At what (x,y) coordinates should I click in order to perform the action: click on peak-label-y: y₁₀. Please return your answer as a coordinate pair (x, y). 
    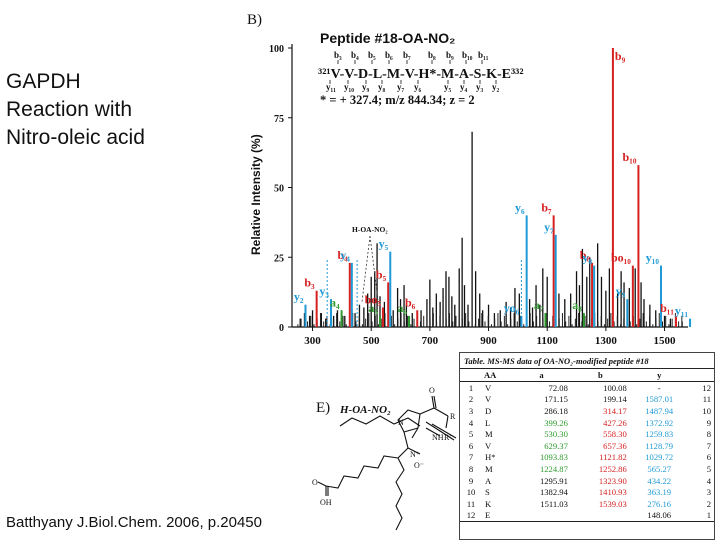
    Looking at the image, I should click on (653, 258).